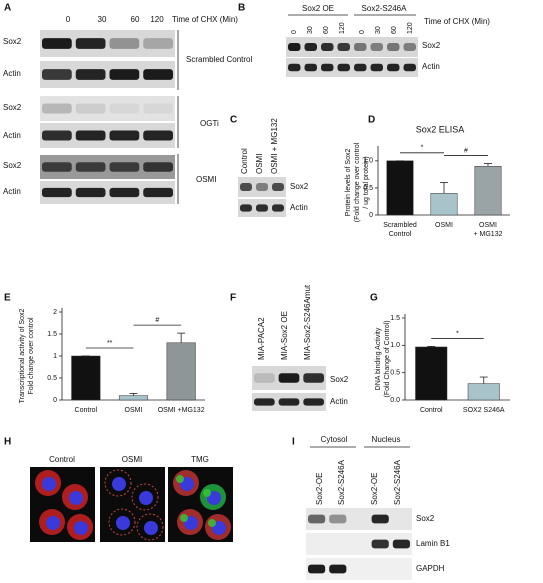 This screenshot has width=543, height=583. What do you see at coordinates (371, 120) in the screenshot?
I see `panel-letter: D` at bounding box center [371, 120].